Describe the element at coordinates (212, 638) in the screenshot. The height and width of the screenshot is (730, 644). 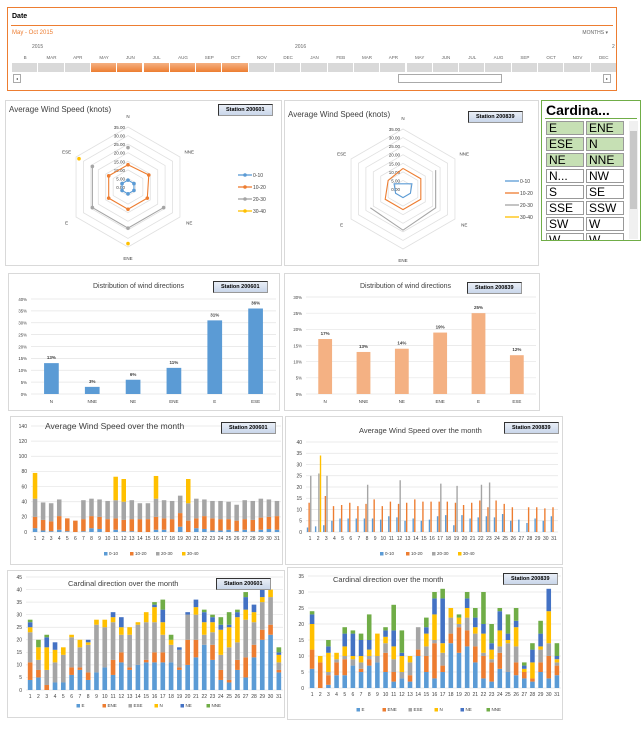
I see `bar-segment-ese` at that location.